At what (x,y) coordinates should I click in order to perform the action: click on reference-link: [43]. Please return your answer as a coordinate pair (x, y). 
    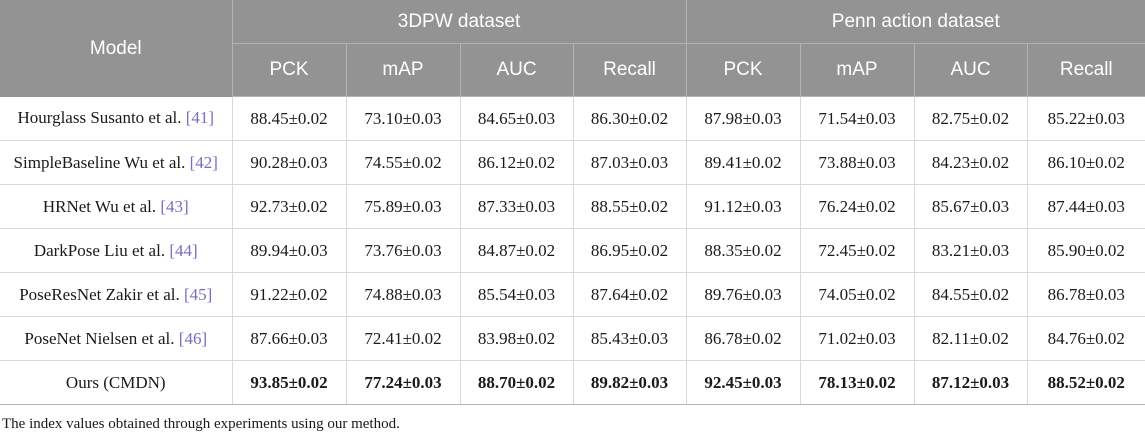
    Looking at the image, I should click on (174, 206).